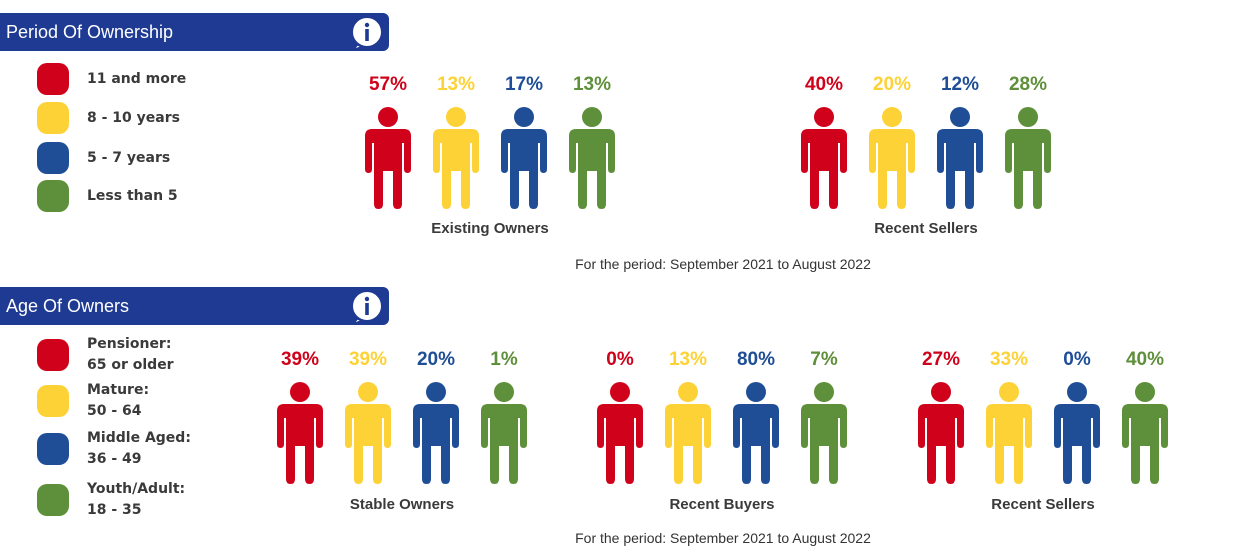 This screenshot has width=1247, height=557. What do you see at coordinates (194, 306) in the screenshot?
I see `age-of-owners-header: Age Of Owners` at bounding box center [194, 306].